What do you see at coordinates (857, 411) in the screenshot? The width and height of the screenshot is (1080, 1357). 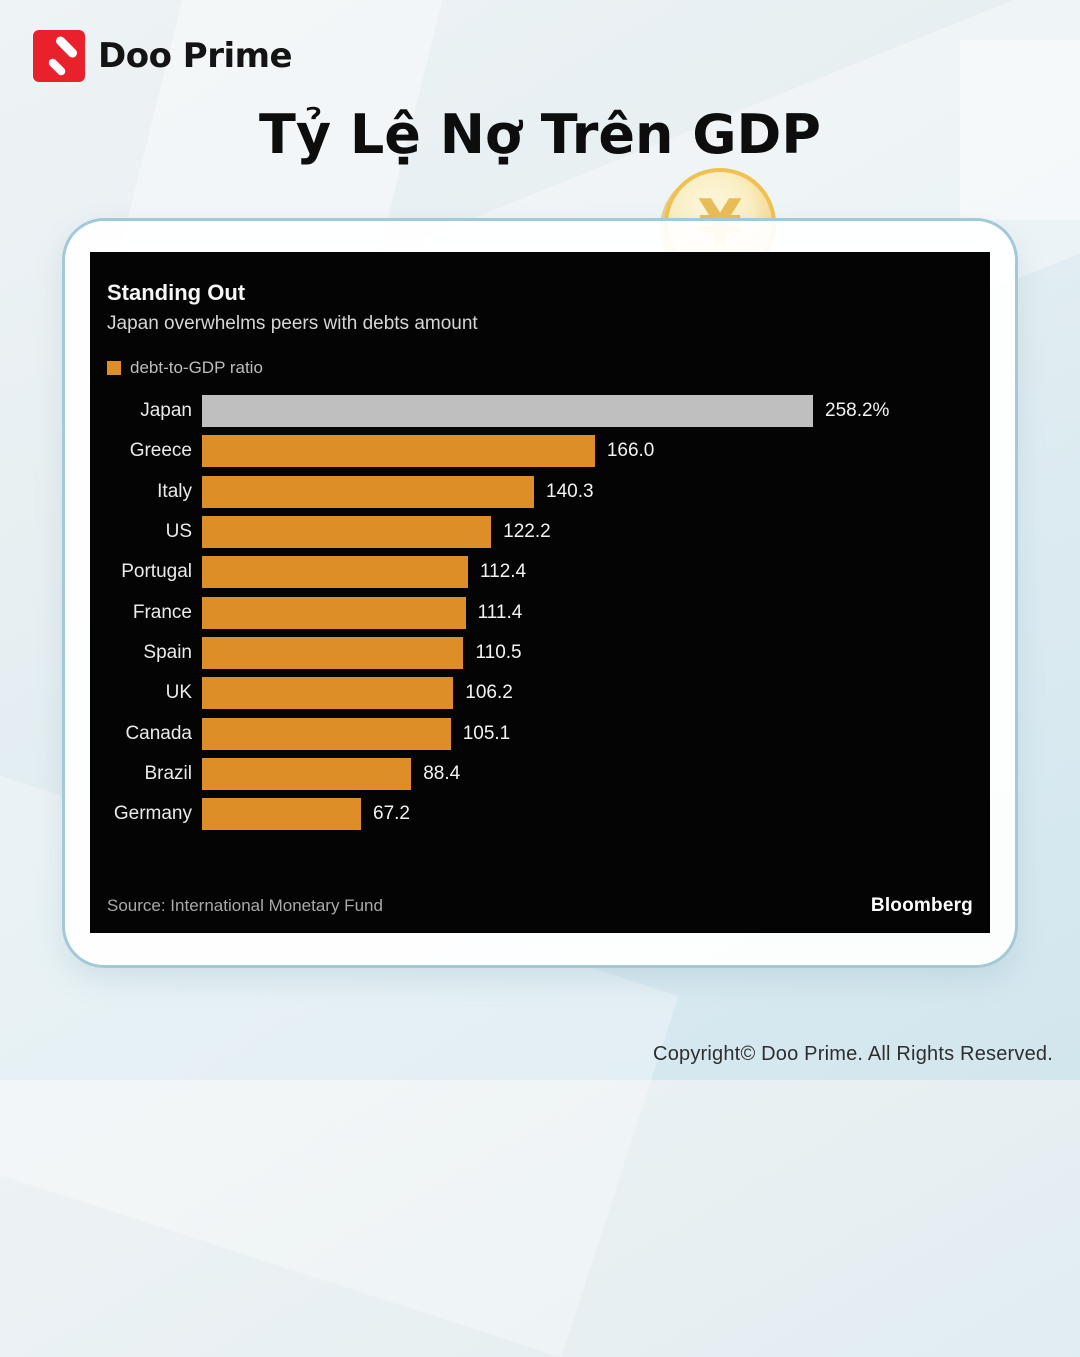 I see `value-label: 258.2%` at bounding box center [857, 411].